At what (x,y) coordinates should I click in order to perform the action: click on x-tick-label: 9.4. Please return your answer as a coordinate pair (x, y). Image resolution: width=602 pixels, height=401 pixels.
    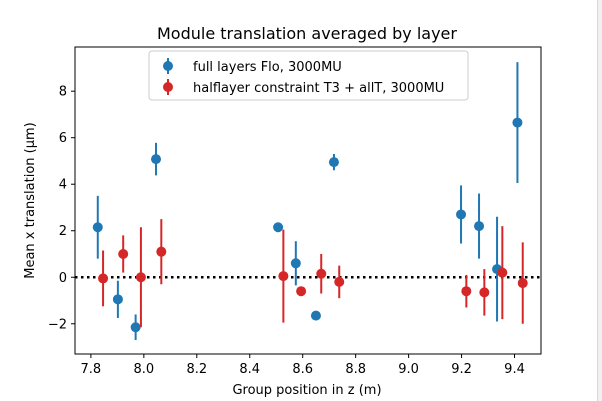
    Looking at the image, I should click on (514, 369).